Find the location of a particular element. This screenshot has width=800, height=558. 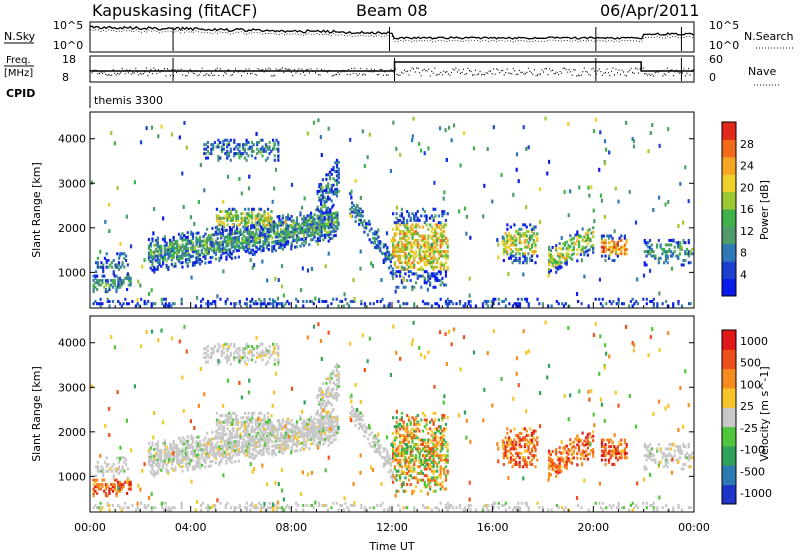

nave-tick-bottom: 0 is located at coordinates (712, 77).